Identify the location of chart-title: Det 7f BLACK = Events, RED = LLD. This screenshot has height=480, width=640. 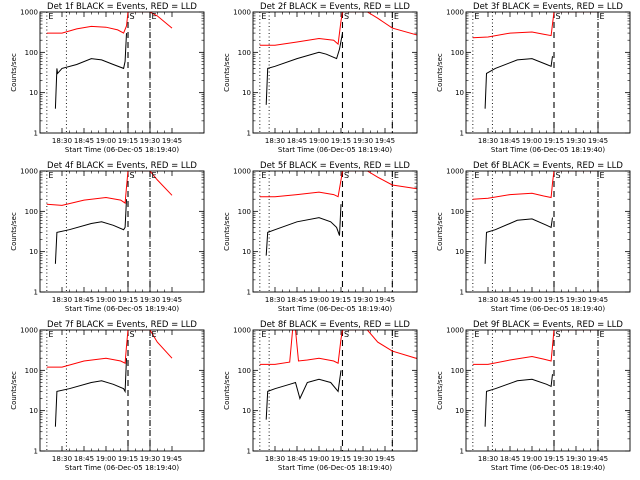
(122, 325).